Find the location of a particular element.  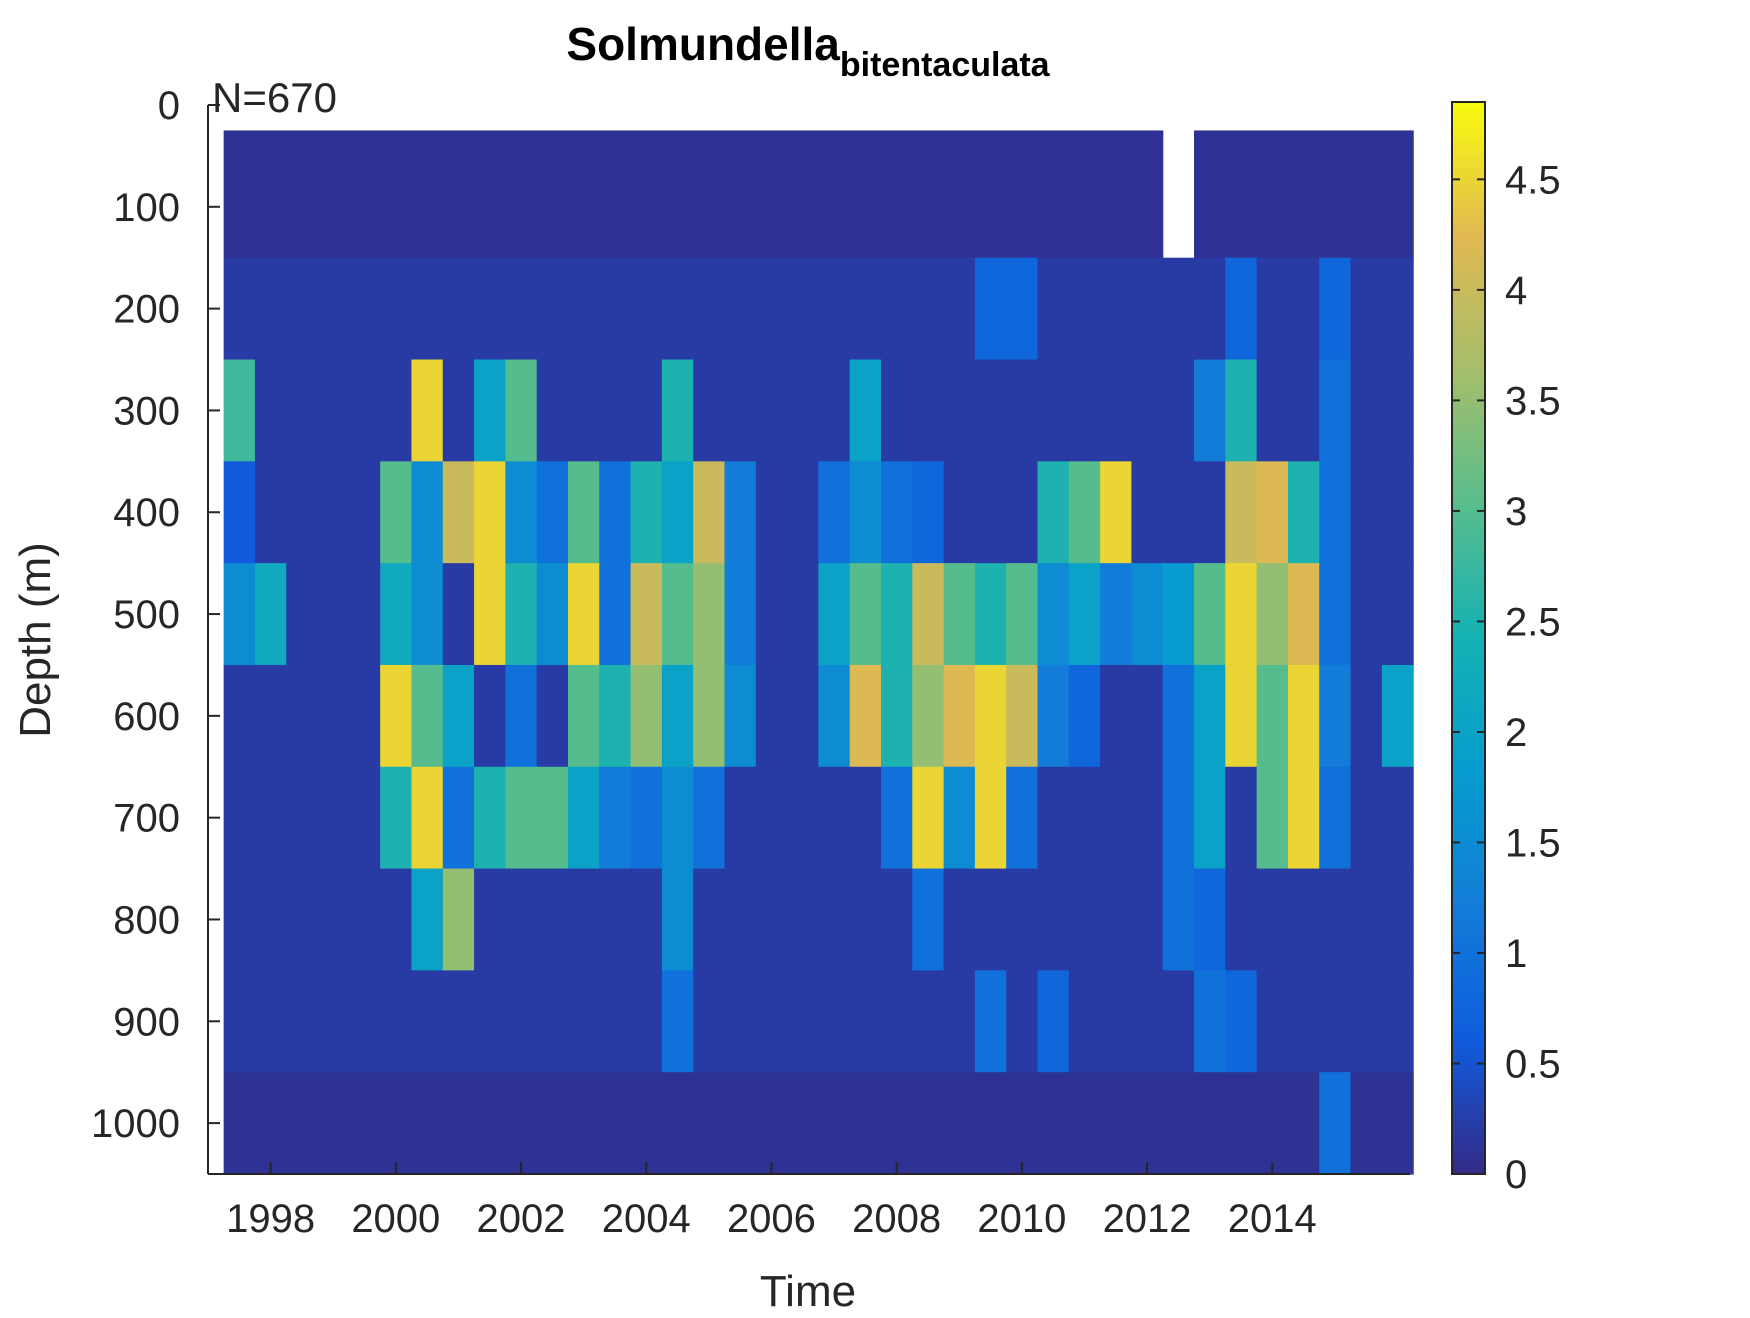

y-tick-label: 900 is located at coordinates (146, 1022).